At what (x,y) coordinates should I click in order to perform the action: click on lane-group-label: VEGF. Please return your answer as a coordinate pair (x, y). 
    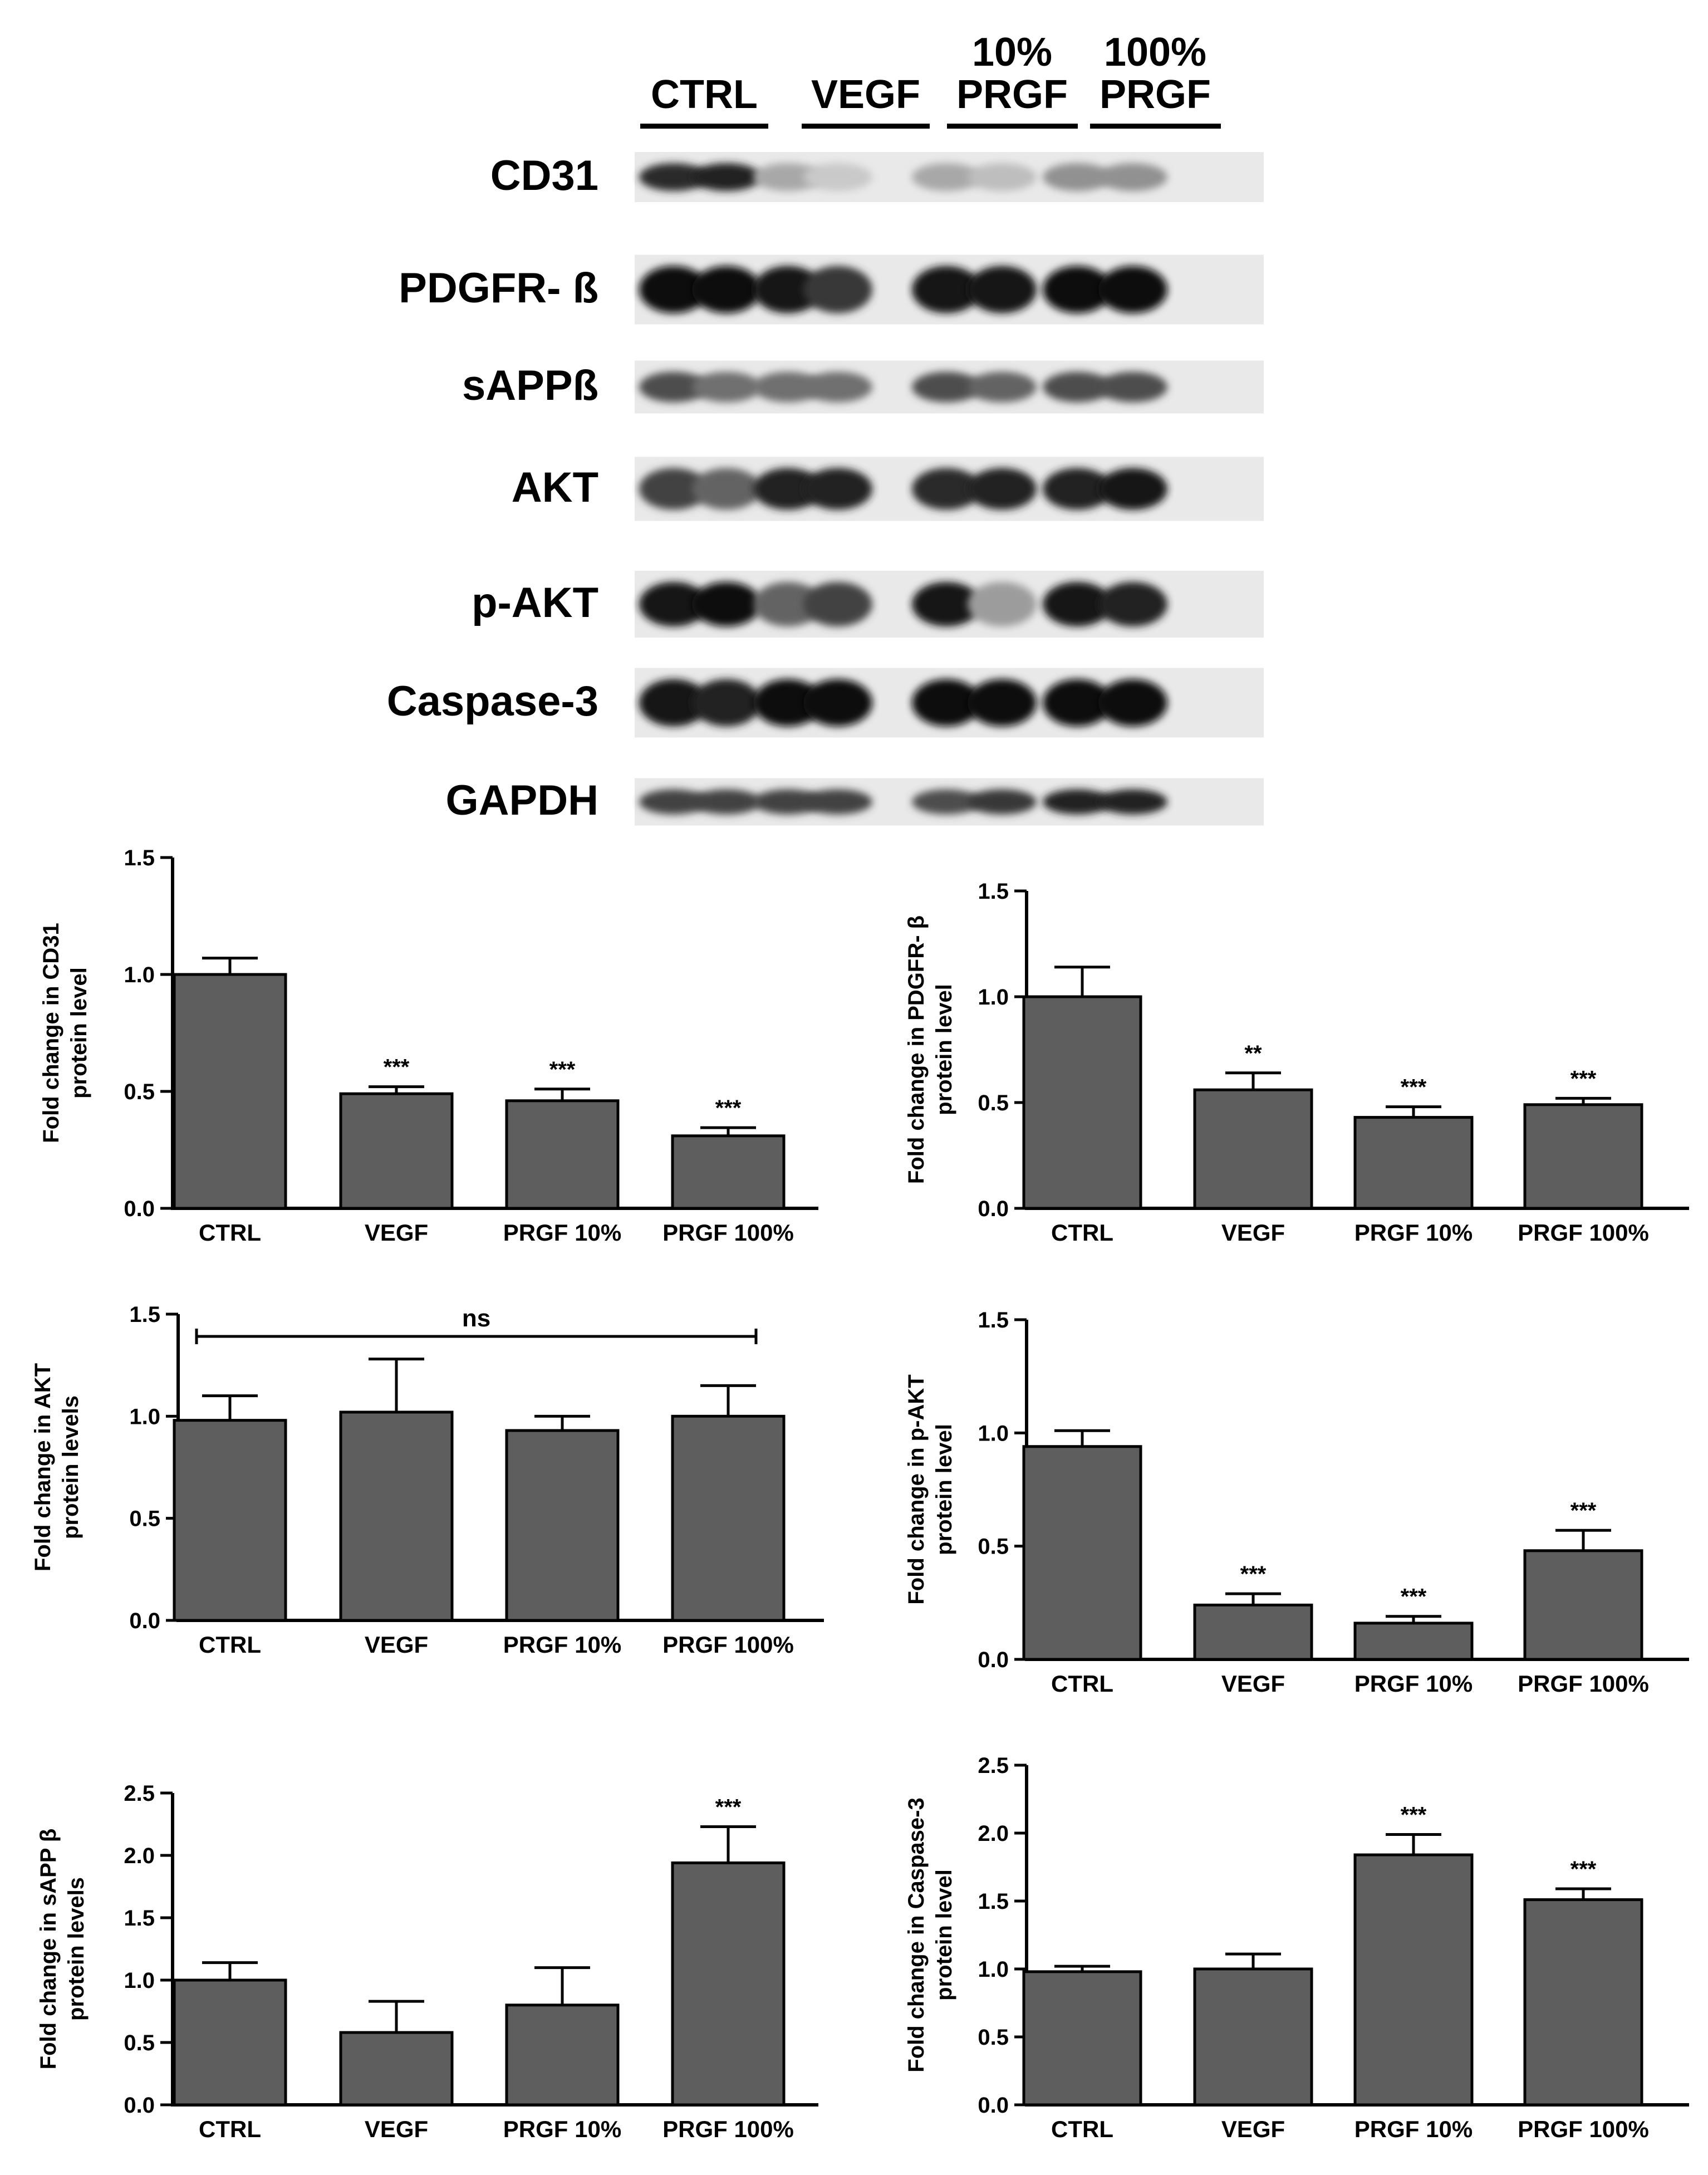
    Looking at the image, I should click on (865, 95).